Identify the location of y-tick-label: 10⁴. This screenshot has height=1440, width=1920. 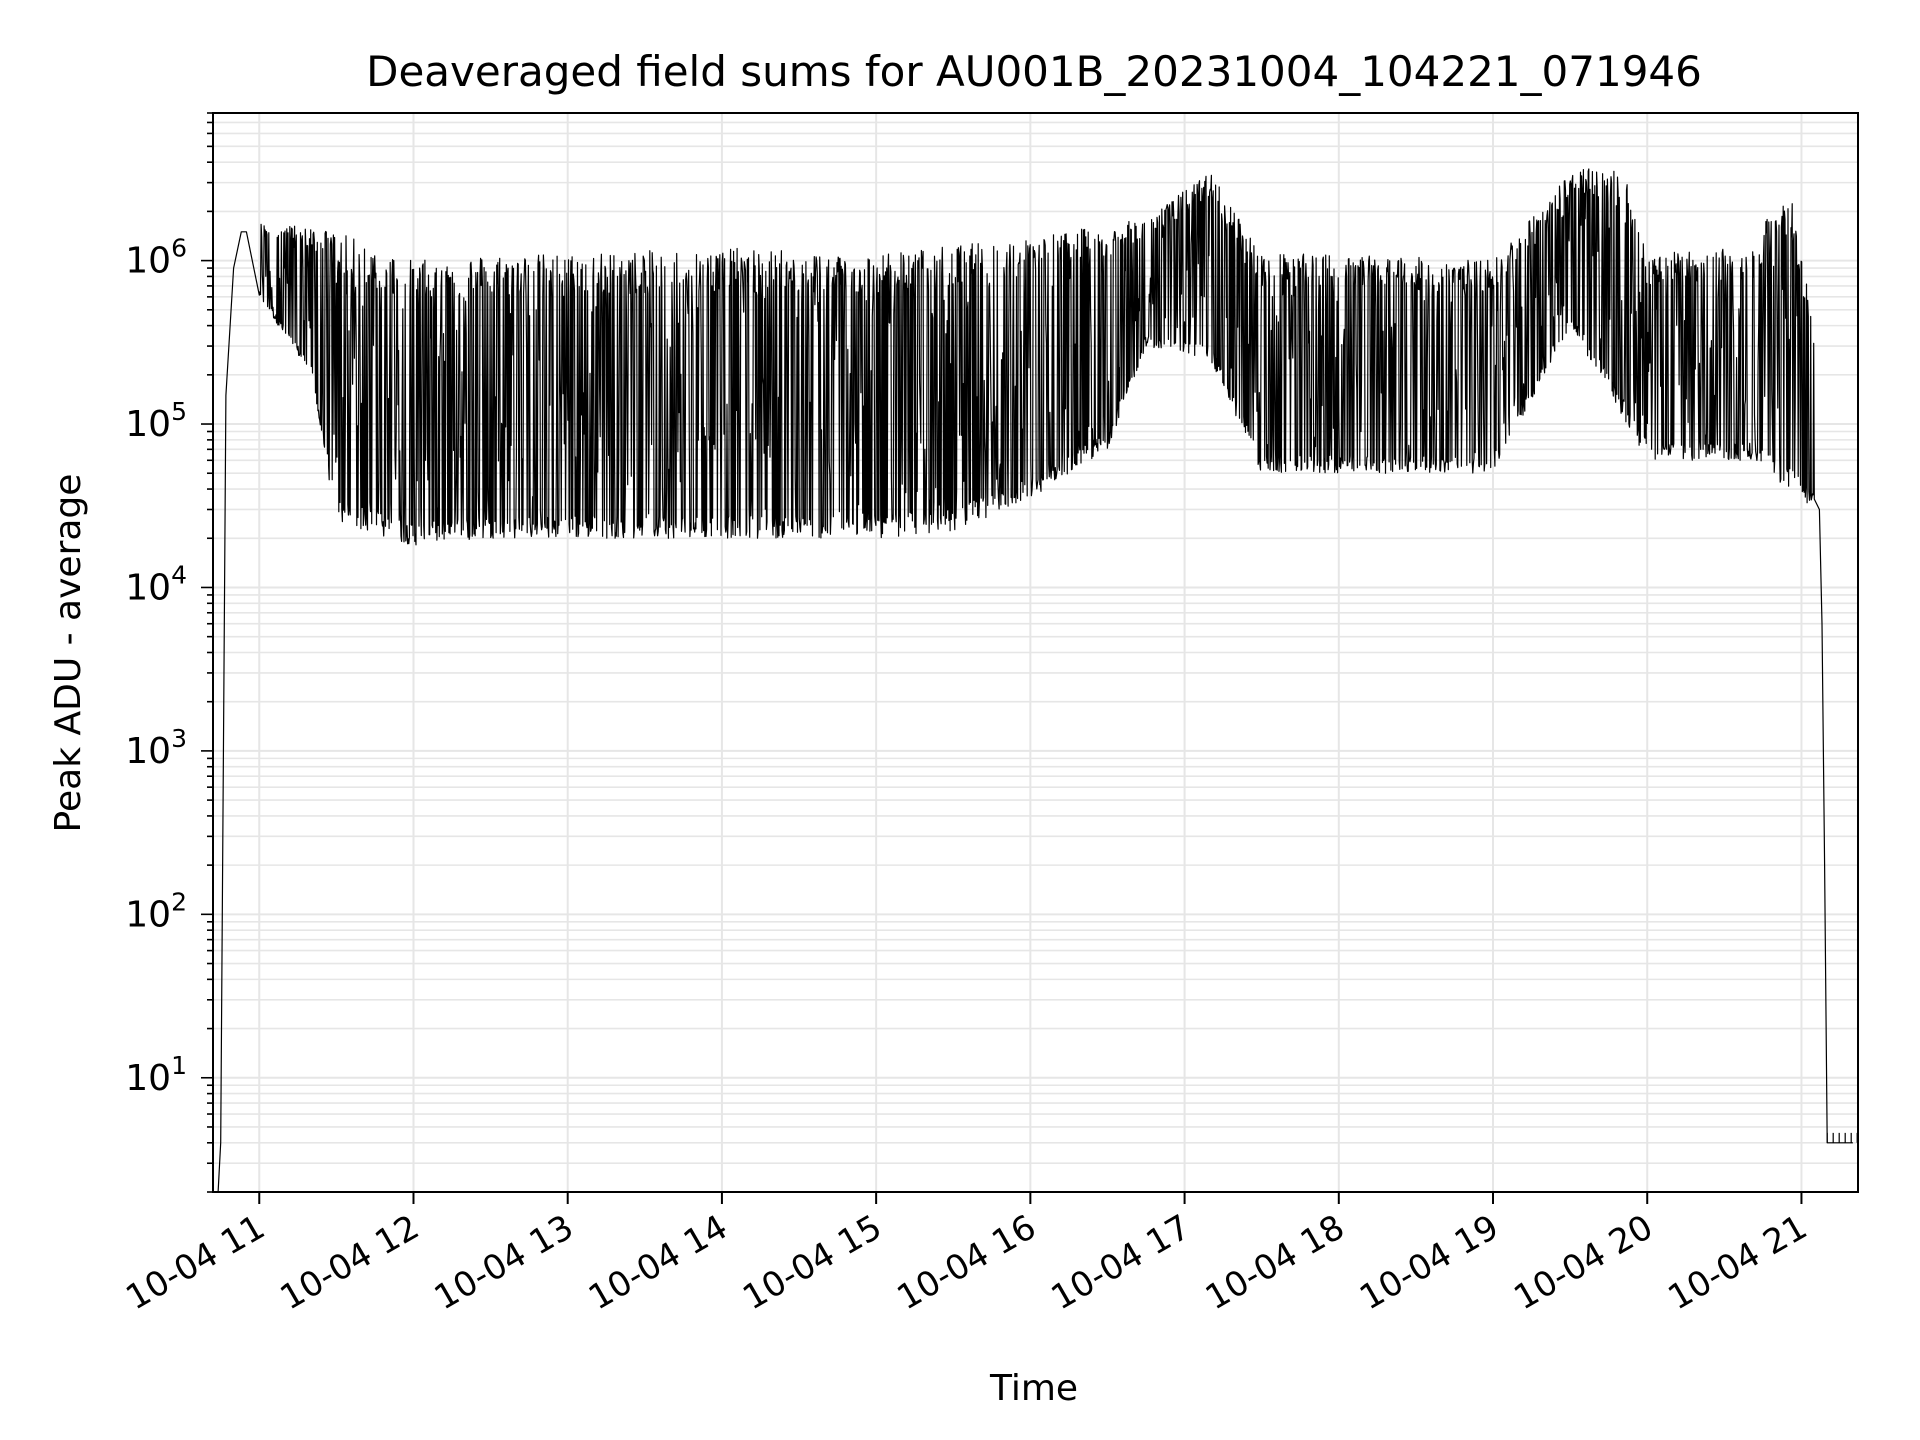
(156, 584).